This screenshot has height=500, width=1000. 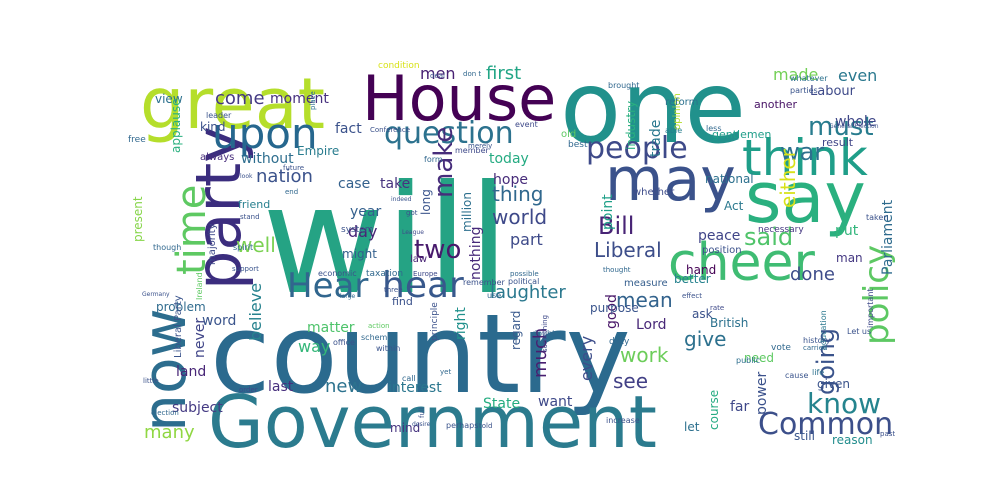 What do you see at coordinates (219, 321) in the screenshot?
I see `word-word: word` at bounding box center [219, 321].